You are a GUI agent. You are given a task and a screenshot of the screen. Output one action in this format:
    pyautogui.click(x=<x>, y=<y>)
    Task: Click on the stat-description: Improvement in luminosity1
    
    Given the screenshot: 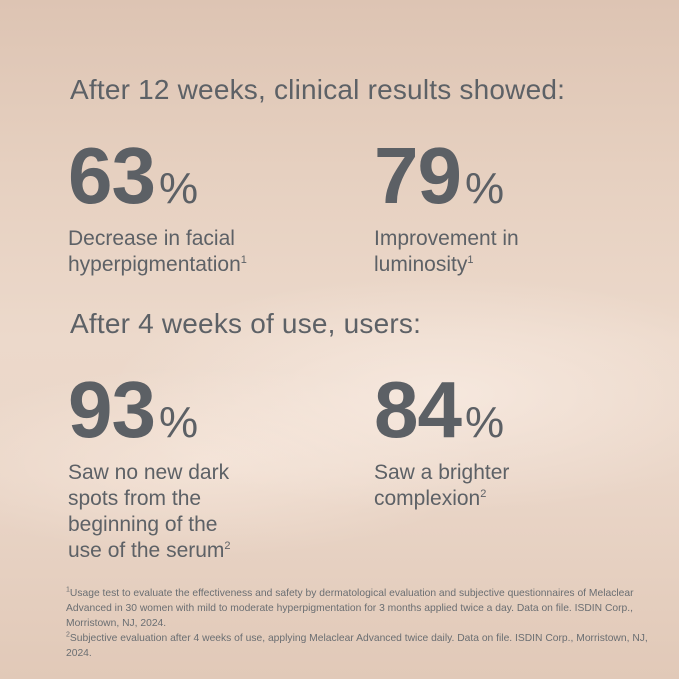 What is the action you would take?
    pyautogui.click(x=446, y=251)
    